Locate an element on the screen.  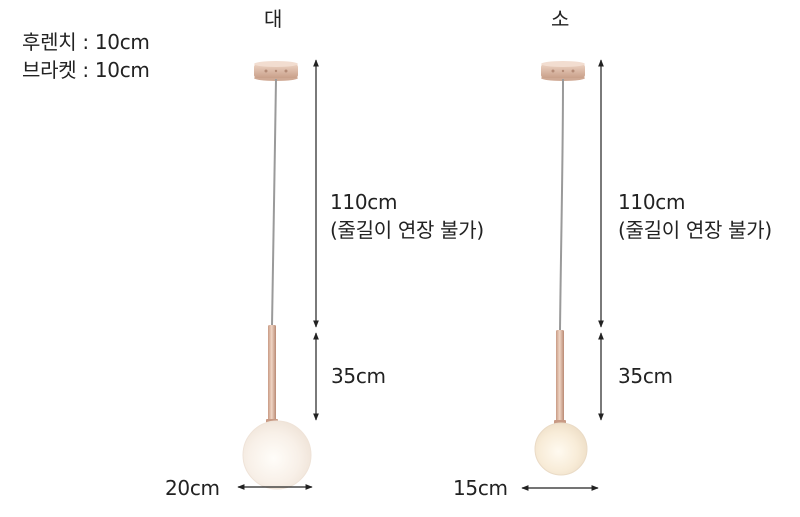
small-size-title: 소 is located at coordinates (560, 19).